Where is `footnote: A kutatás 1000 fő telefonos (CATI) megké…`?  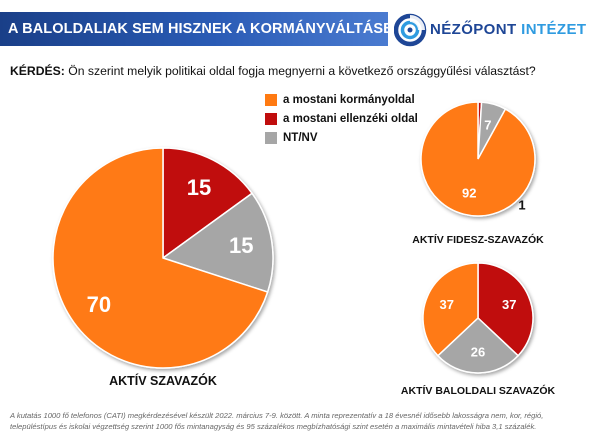
footnote: A kutatás 1000 fő telefonos (CATI) megké… is located at coordinates (277, 421).